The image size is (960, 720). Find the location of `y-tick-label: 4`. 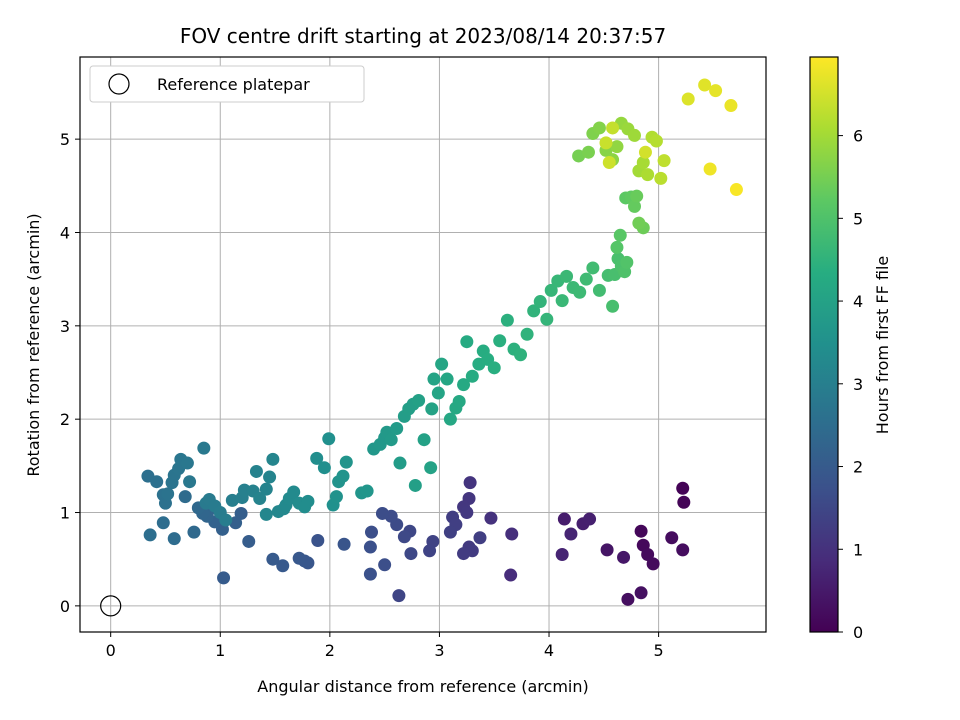

y-tick-label: 4 is located at coordinates (65, 232).